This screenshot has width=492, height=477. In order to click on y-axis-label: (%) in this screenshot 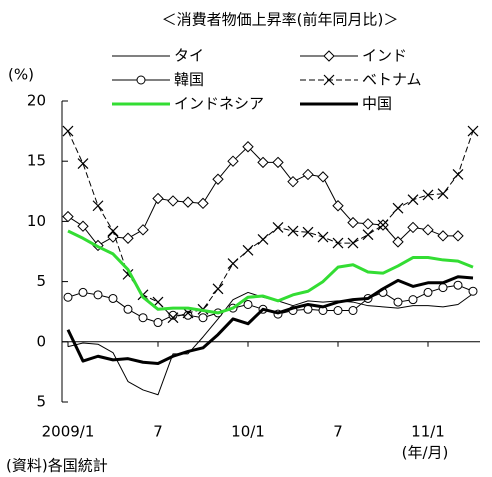, I will do `click(21, 75)`.